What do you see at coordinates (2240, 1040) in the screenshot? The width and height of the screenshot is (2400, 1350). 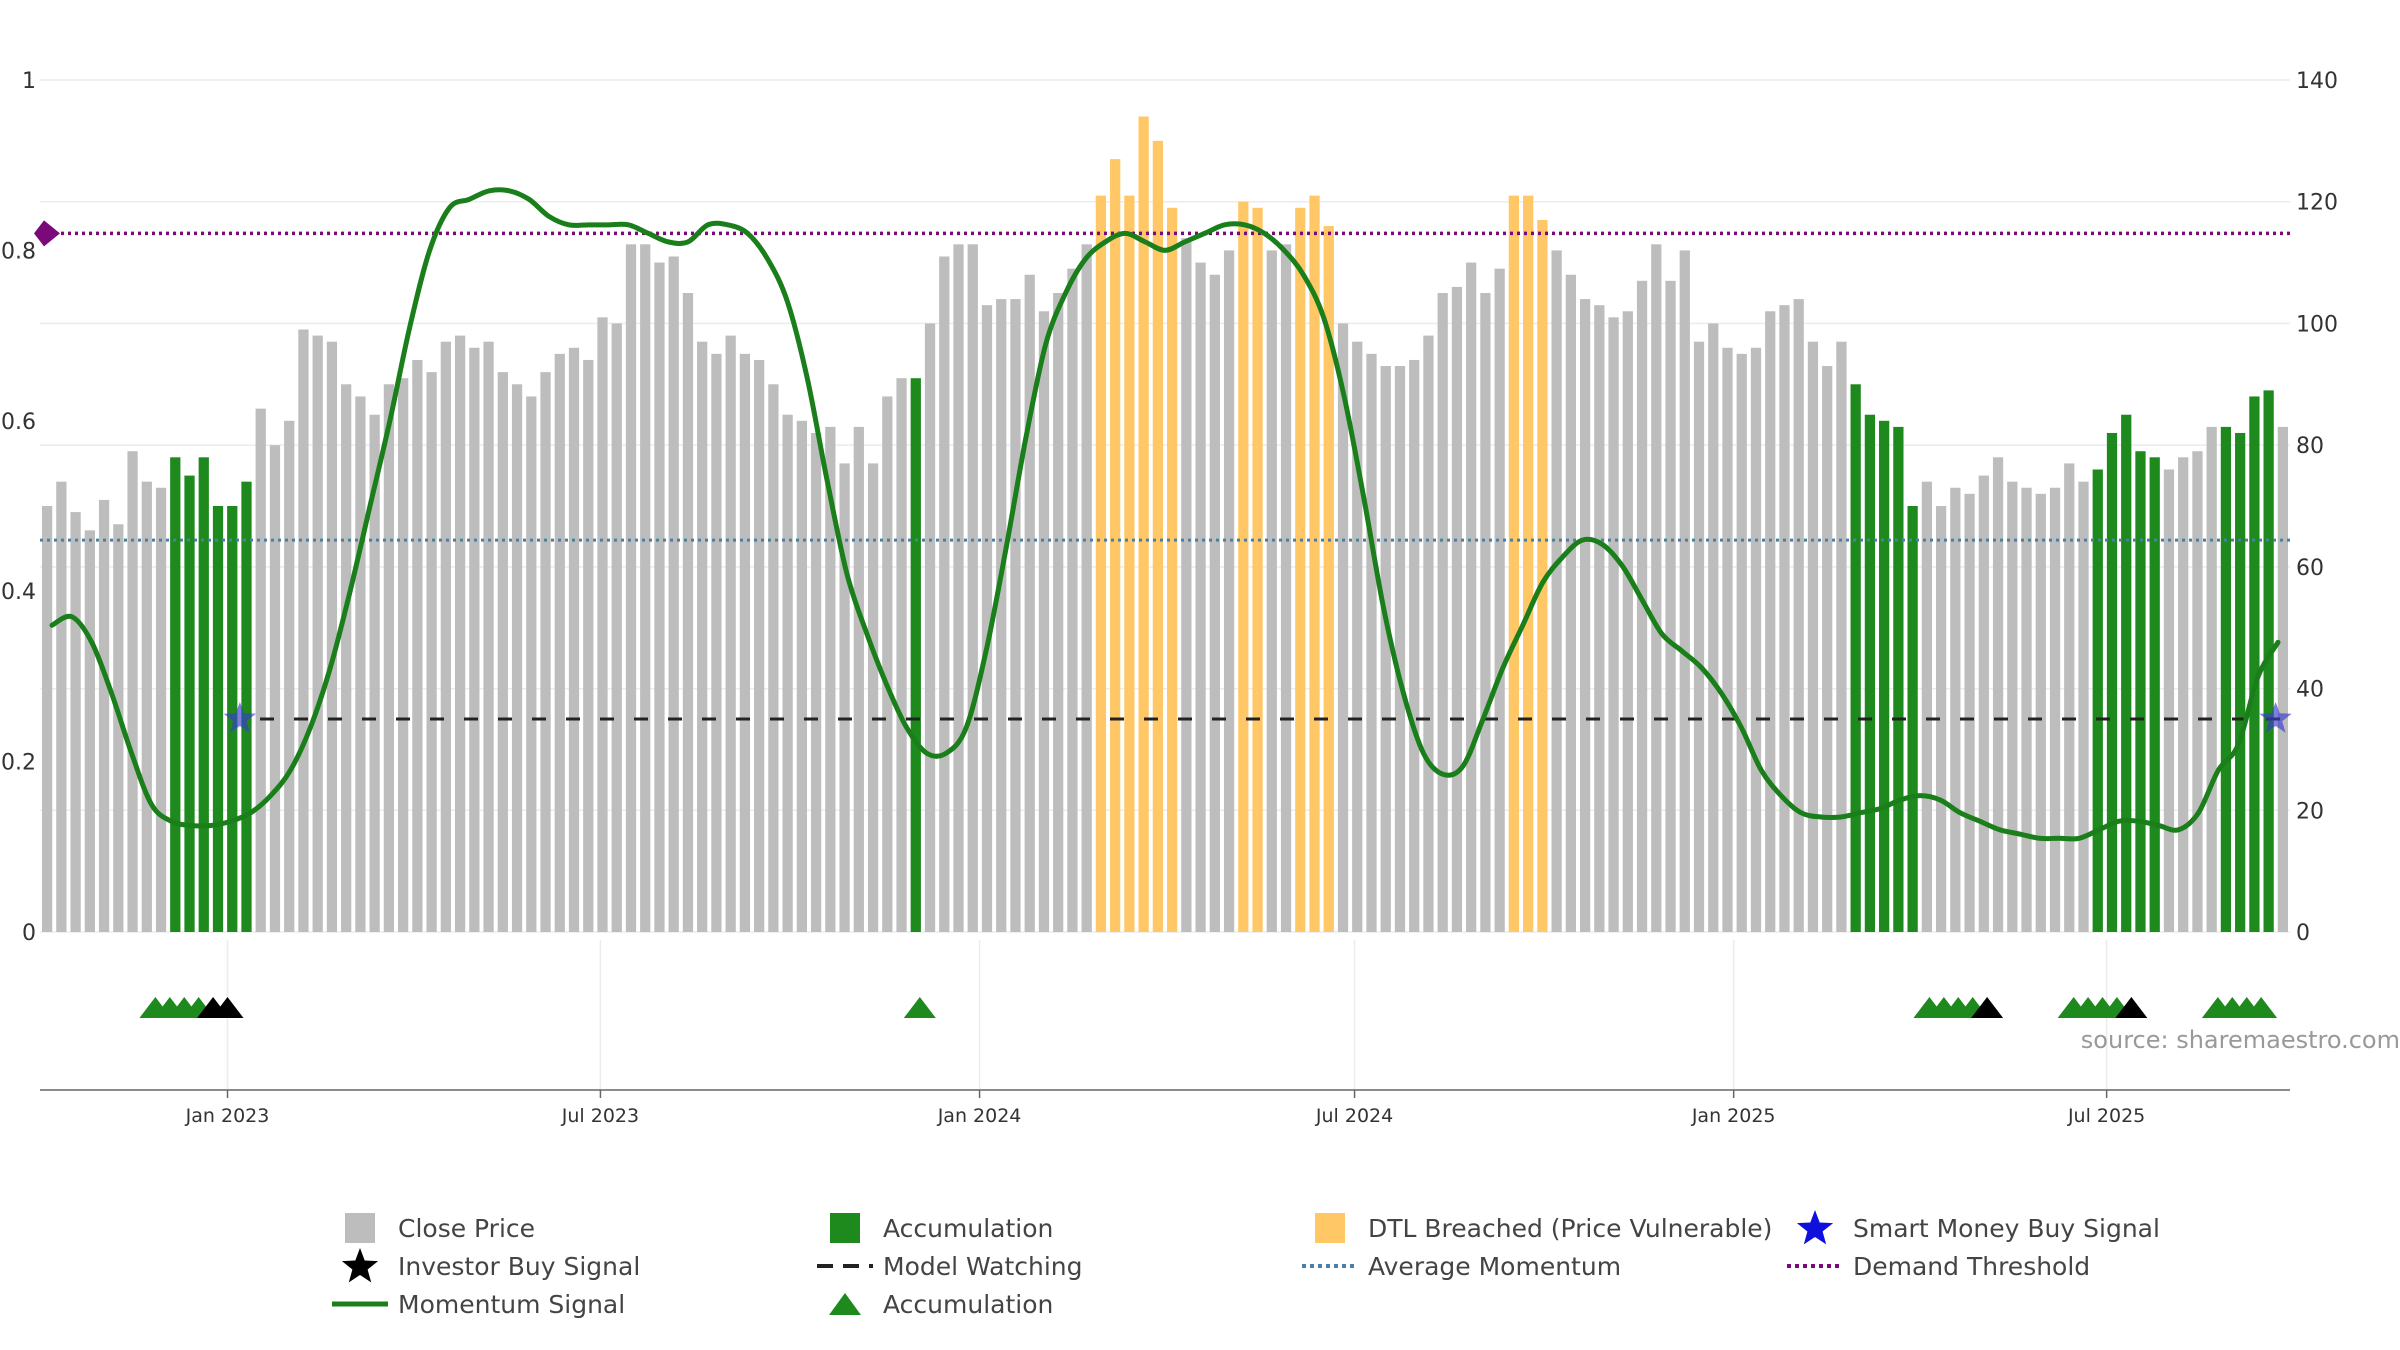 I see `source-label: source: sharemaestro.com` at bounding box center [2240, 1040].